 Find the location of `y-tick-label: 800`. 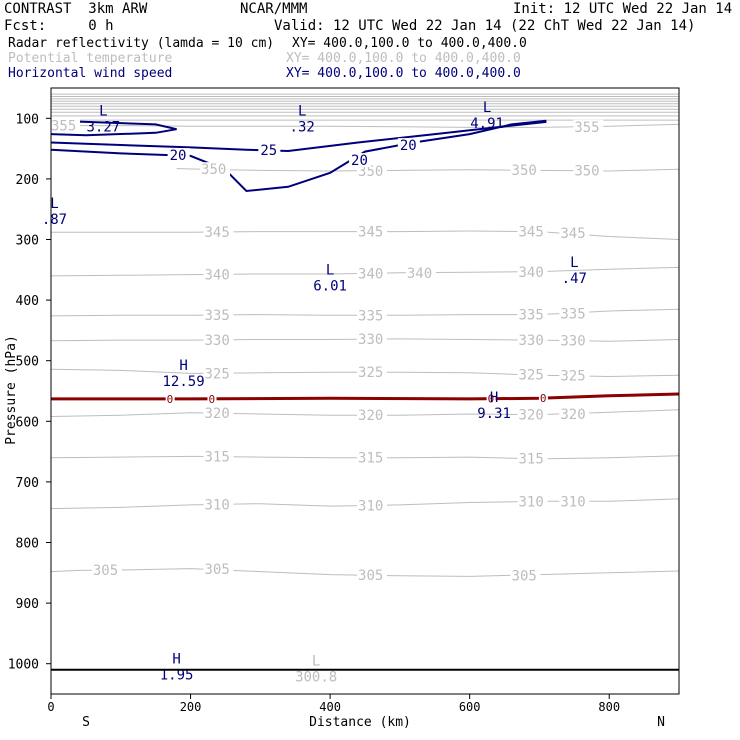

y-tick-label: 800 is located at coordinates (27, 544).